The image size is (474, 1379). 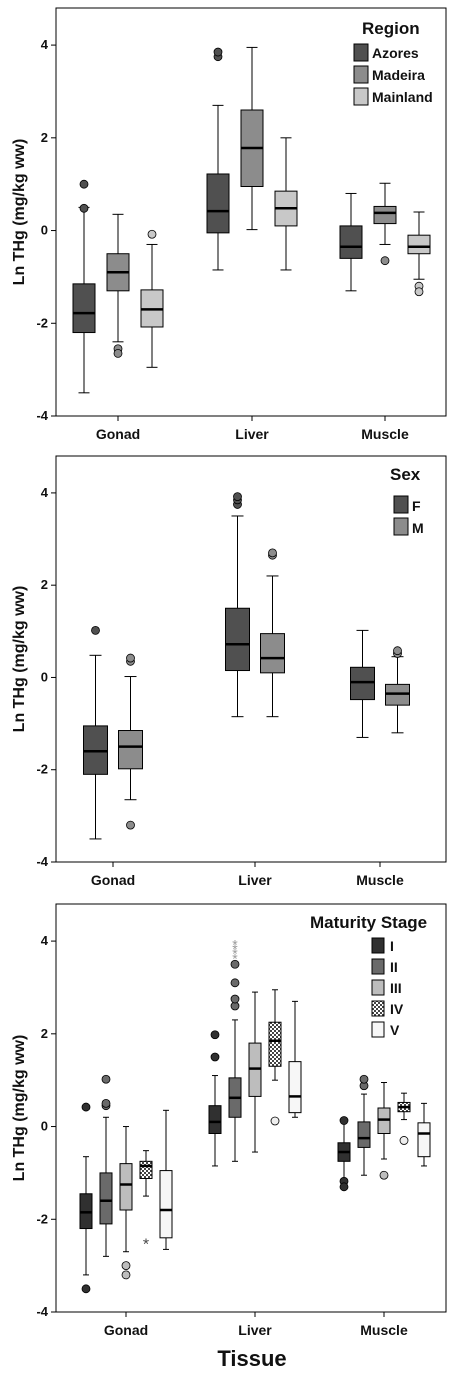 What do you see at coordinates (395, 1030) in the screenshot?
I see `legend-label: V` at bounding box center [395, 1030].